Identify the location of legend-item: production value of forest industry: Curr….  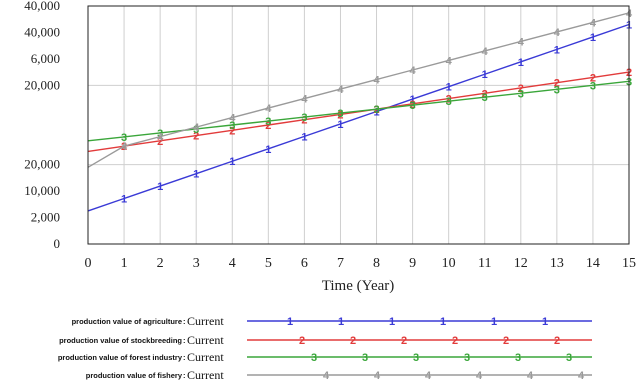
(325, 357).